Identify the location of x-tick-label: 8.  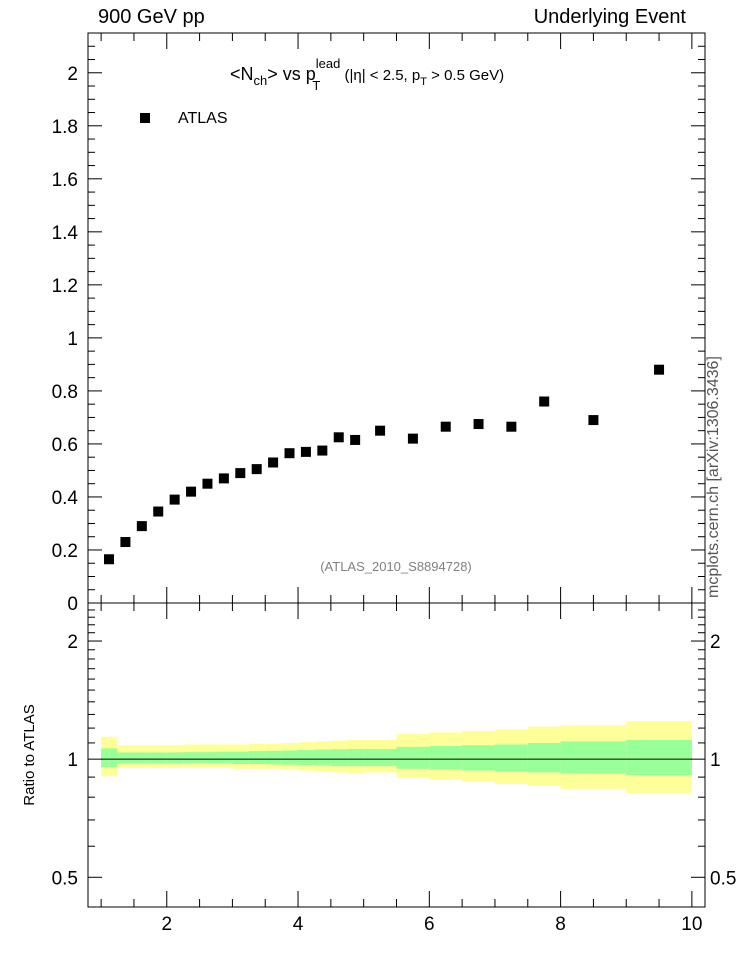
(560, 924).